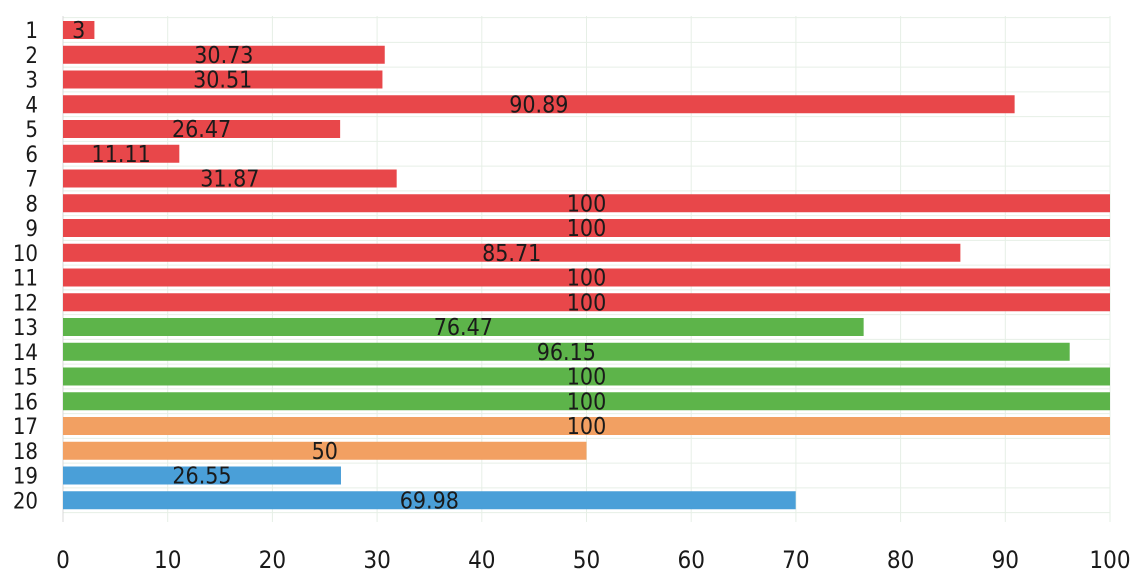 The image size is (1135, 577). Describe the element at coordinates (167, 560) in the screenshot. I see `x-tick-label: 10` at that location.